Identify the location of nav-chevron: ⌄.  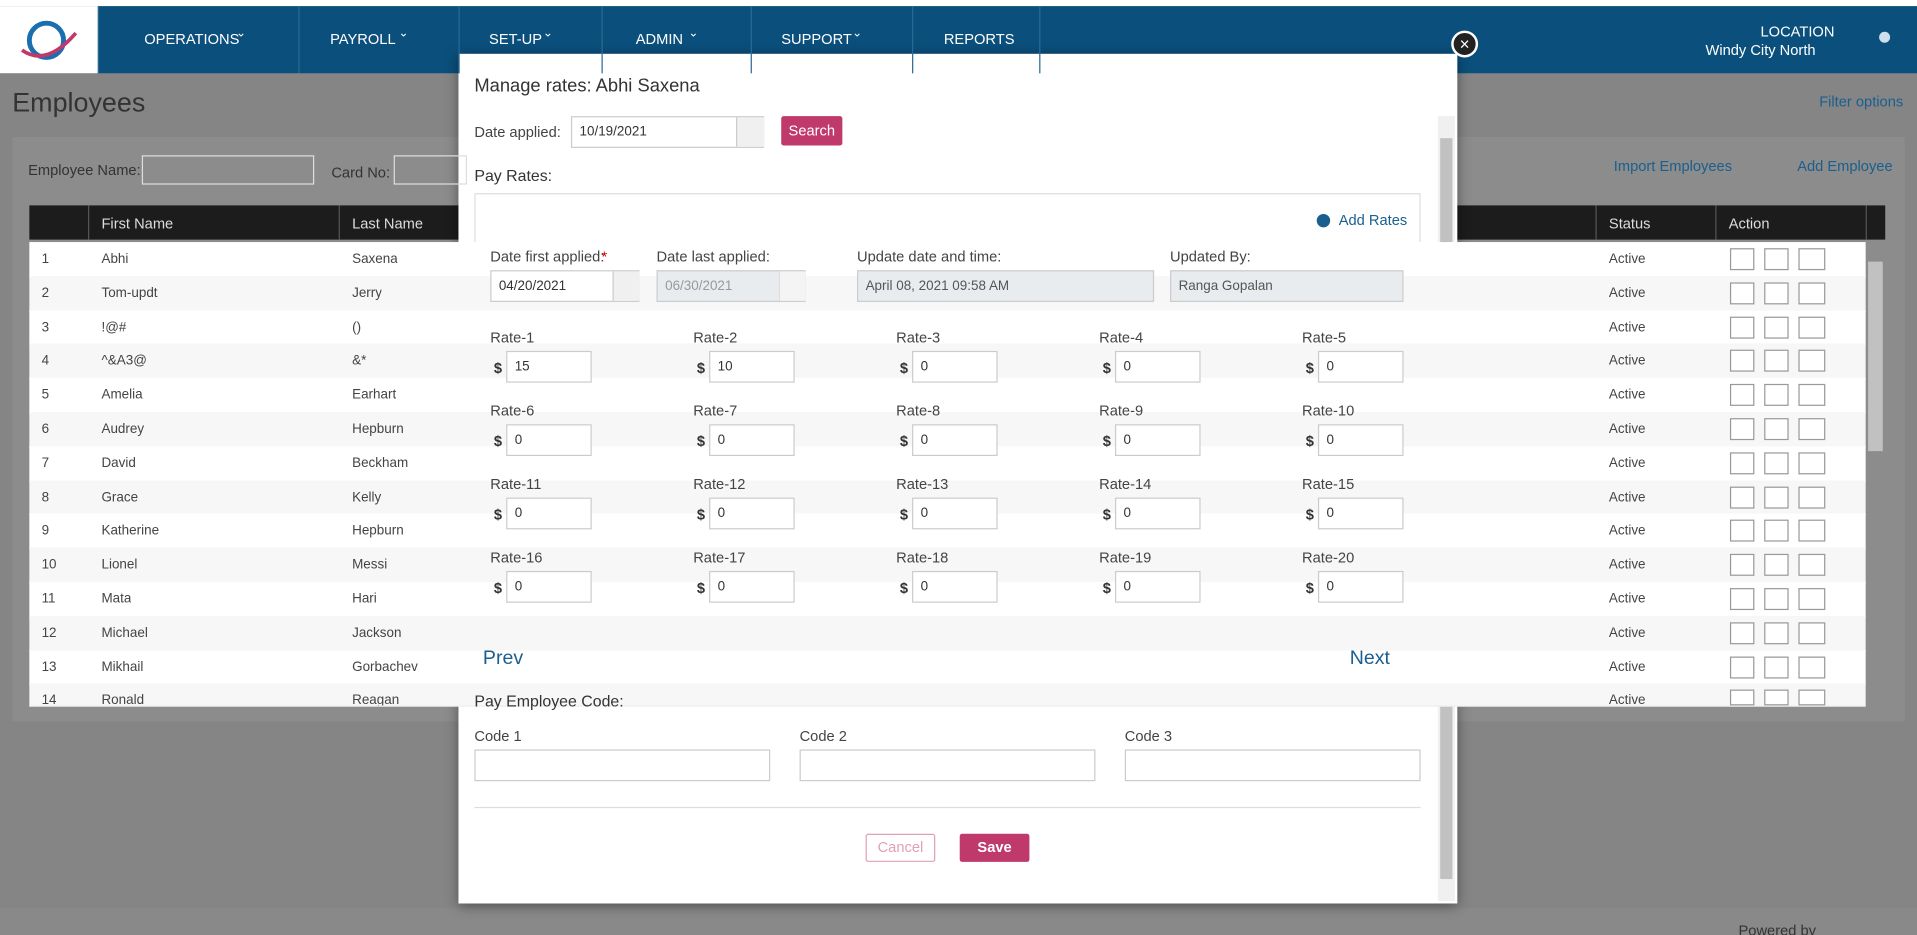
(693, 33).